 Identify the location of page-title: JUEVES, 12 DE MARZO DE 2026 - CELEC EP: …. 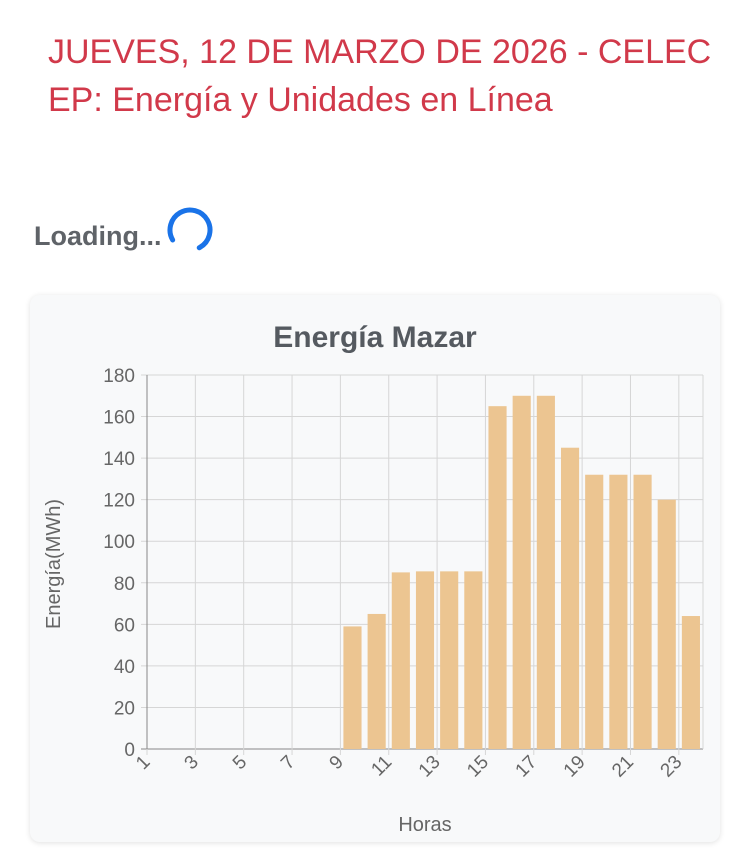
(380, 76).